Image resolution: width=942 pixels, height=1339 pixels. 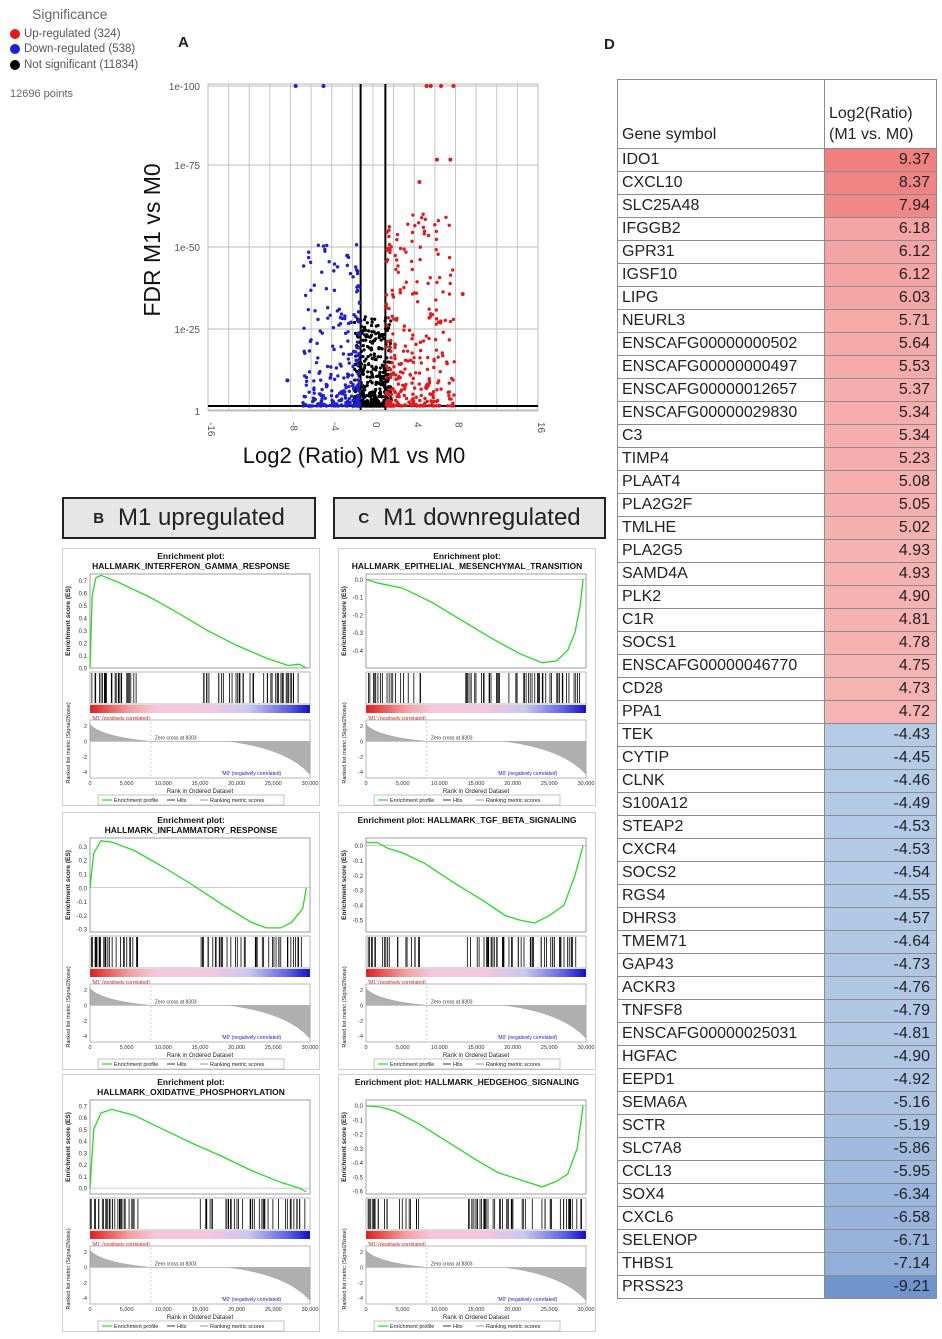 What do you see at coordinates (83, 582) in the screenshot?
I see `es-tick-label: 0.7` at bounding box center [83, 582].